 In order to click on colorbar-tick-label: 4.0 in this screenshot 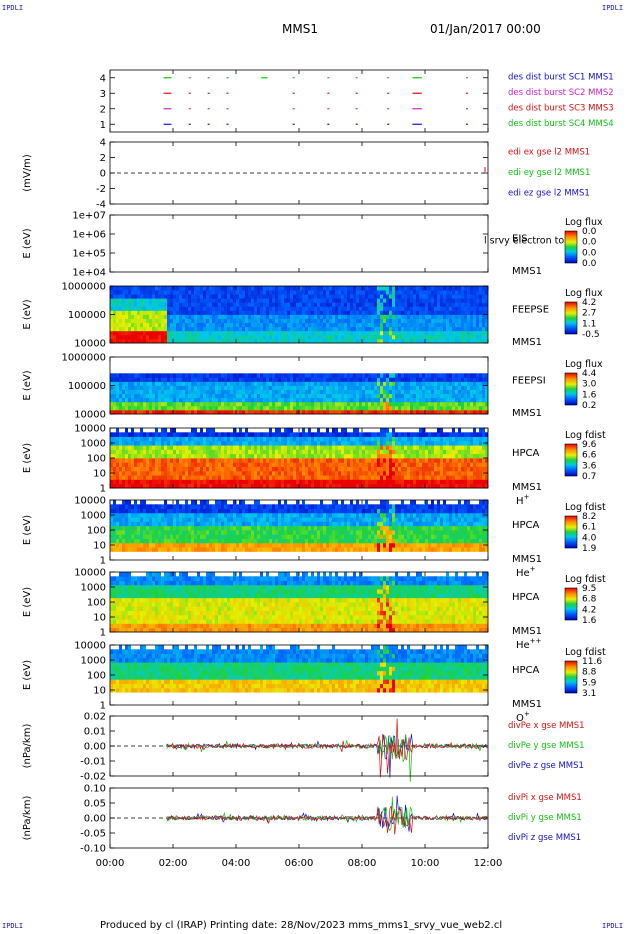, I will do `click(589, 538)`.